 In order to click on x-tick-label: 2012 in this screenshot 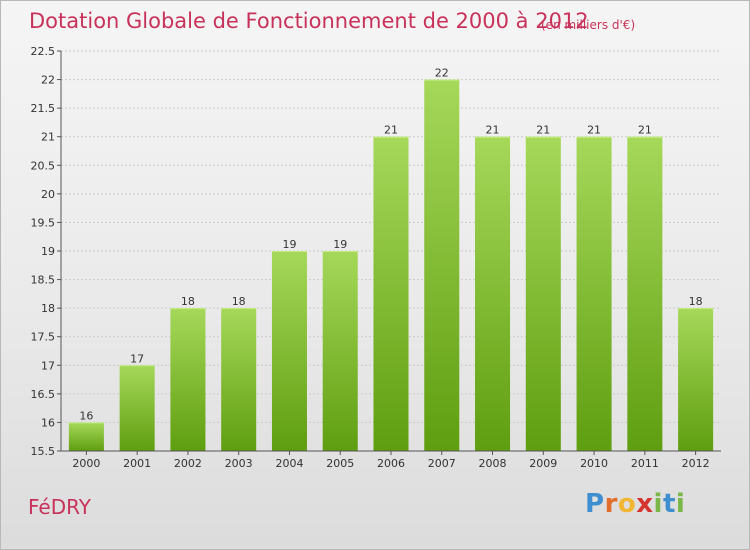, I will do `click(696, 463)`.